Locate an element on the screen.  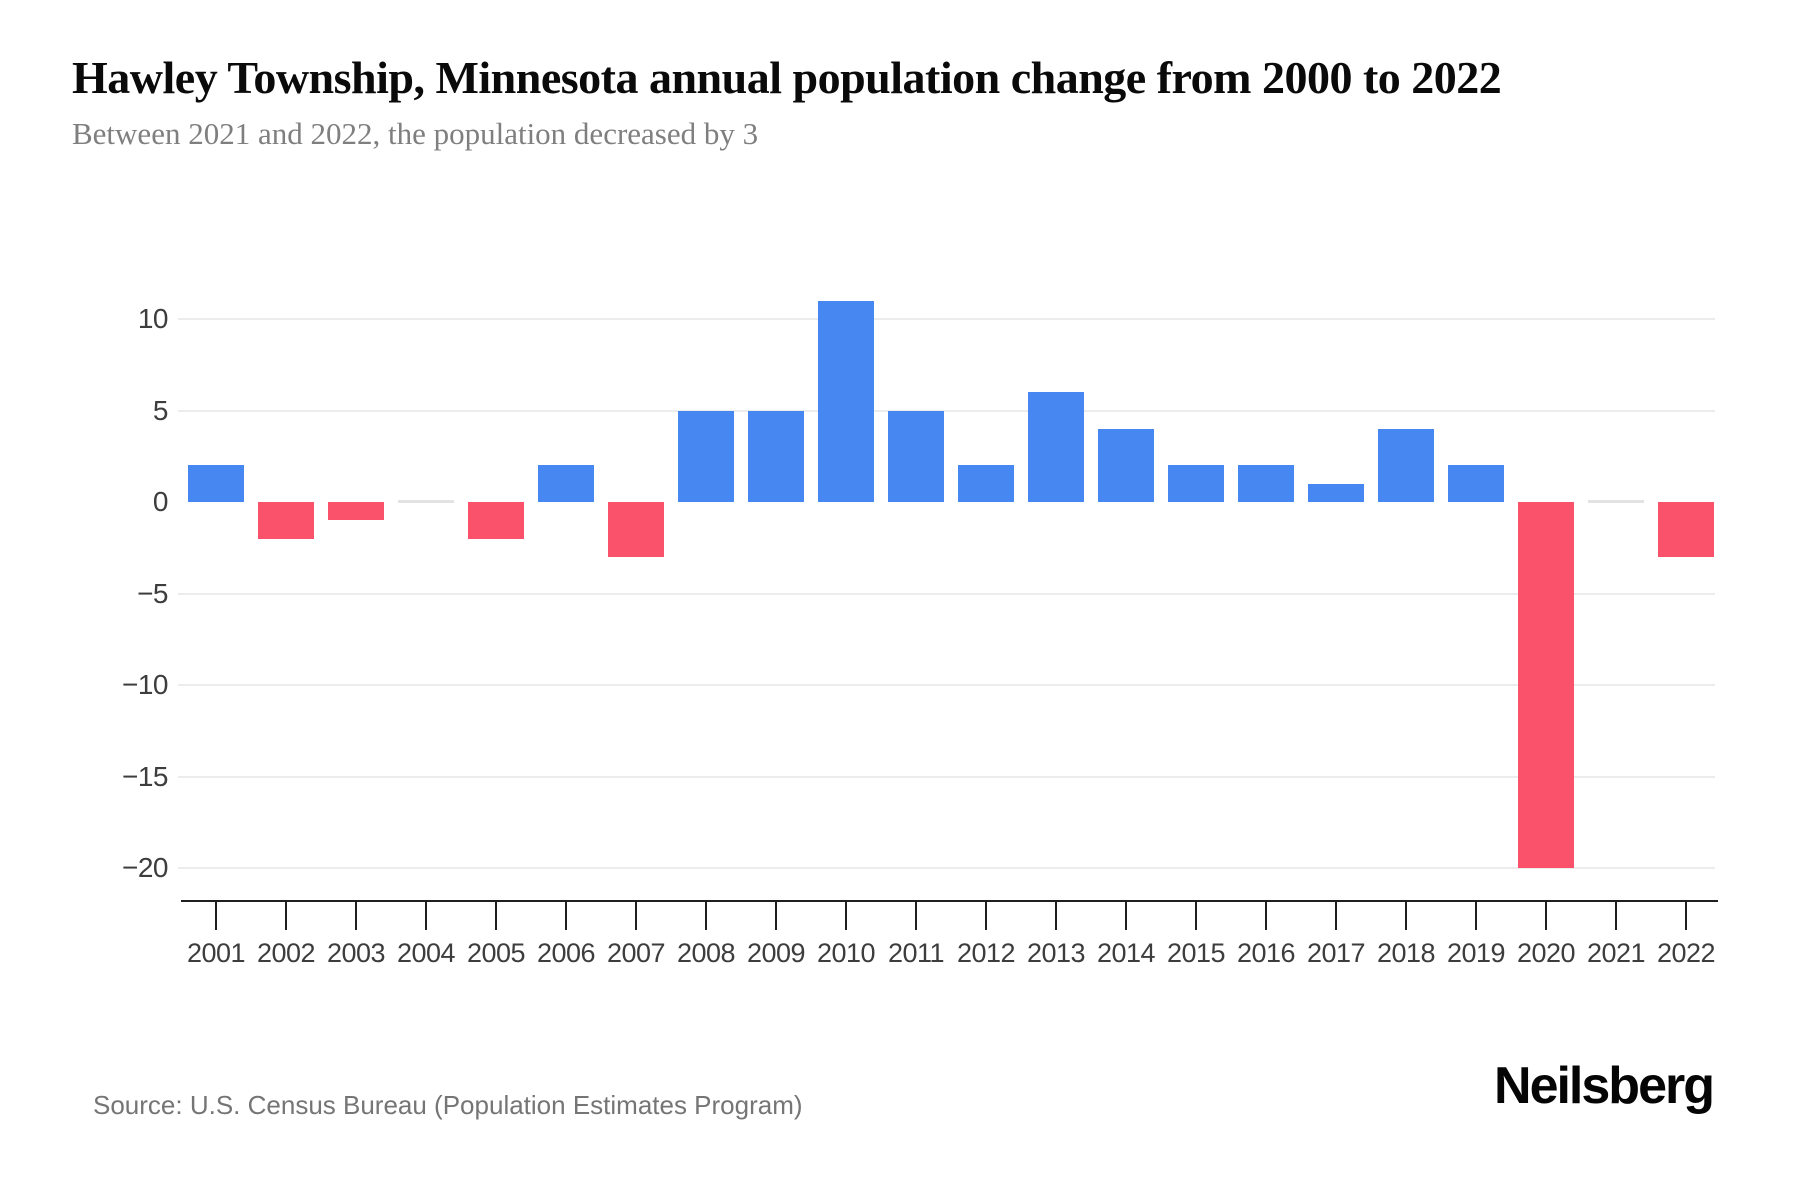
y-axis-label--5: −5 is located at coordinates (152, 593).